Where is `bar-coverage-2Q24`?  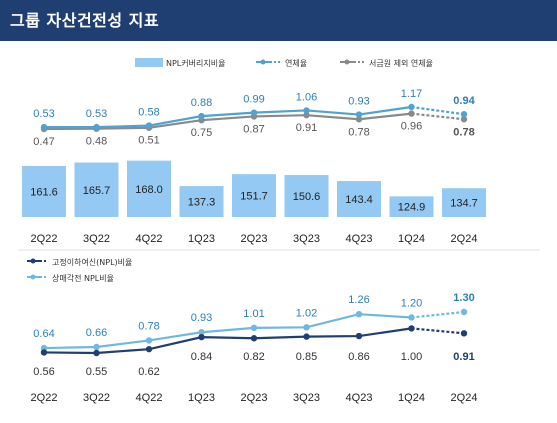
bar-coverage-2Q24 is located at coordinates (464, 202).